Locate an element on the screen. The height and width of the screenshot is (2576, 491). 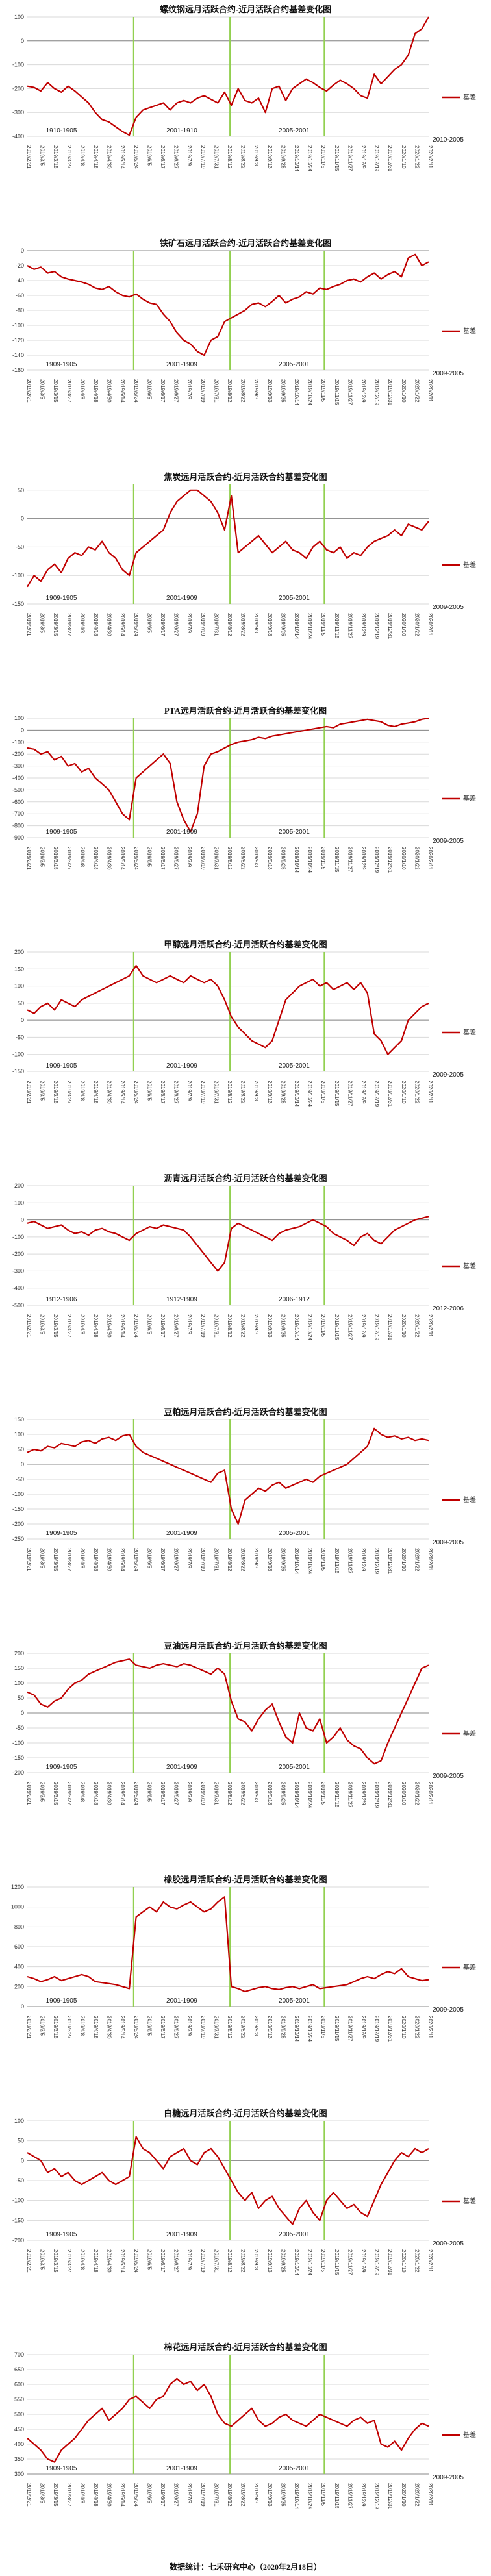
y-tick-label: 150 is located at coordinates (19, 1668).